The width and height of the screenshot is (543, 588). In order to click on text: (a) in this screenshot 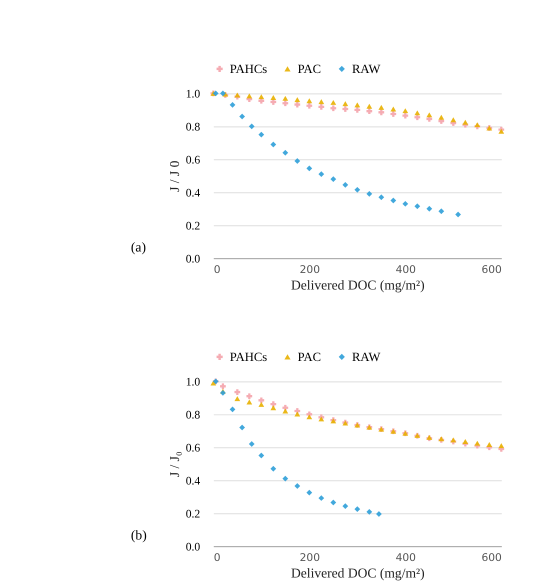, I will do `click(138, 246)`.